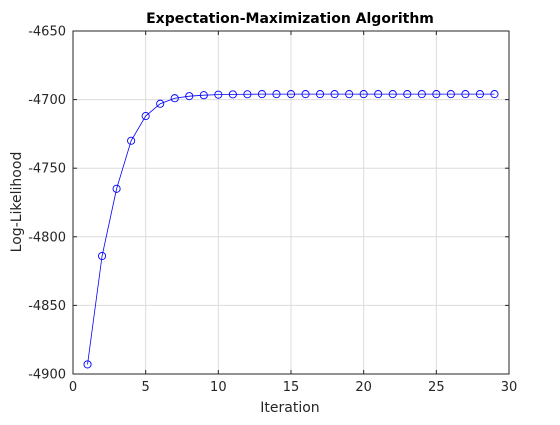 The width and height of the screenshot is (560, 425). What do you see at coordinates (47, 32) in the screenshot?
I see `y-tick-label: -4650` at bounding box center [47, 32].